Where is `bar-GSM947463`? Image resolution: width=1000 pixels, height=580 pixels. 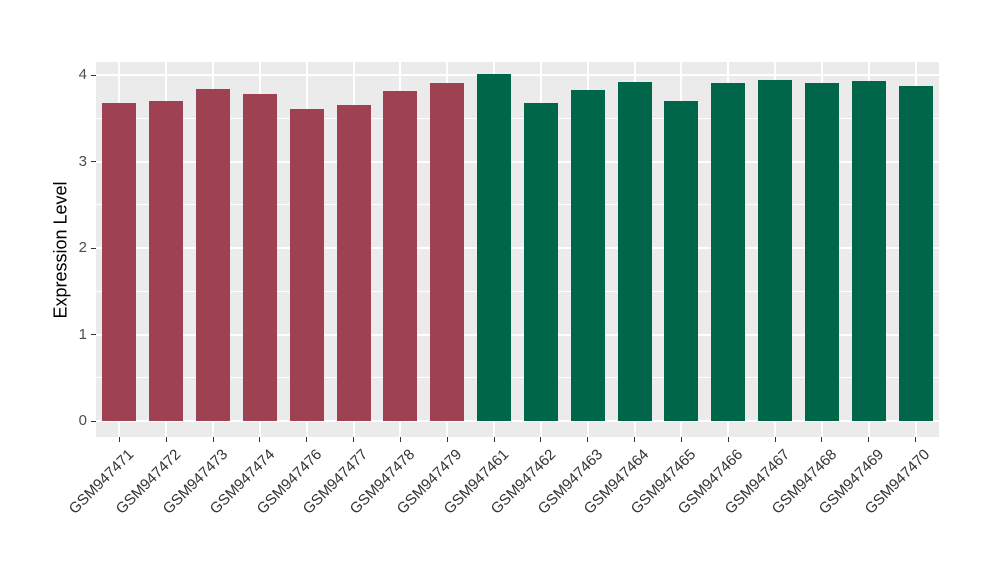
bar-GSM947463 is located at coordinates (587, 255).